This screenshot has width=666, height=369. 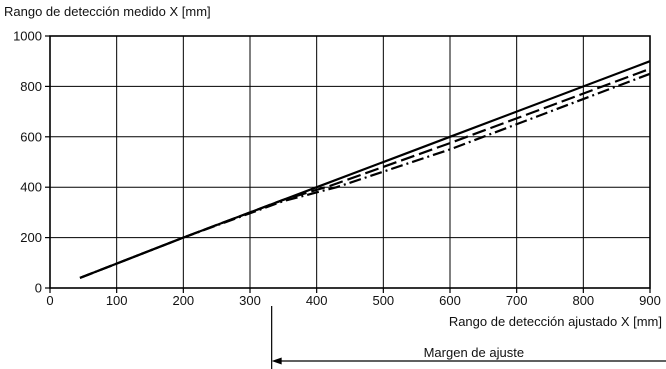 I want to click on y-tick-label: 600, so click(x=31, y=136).